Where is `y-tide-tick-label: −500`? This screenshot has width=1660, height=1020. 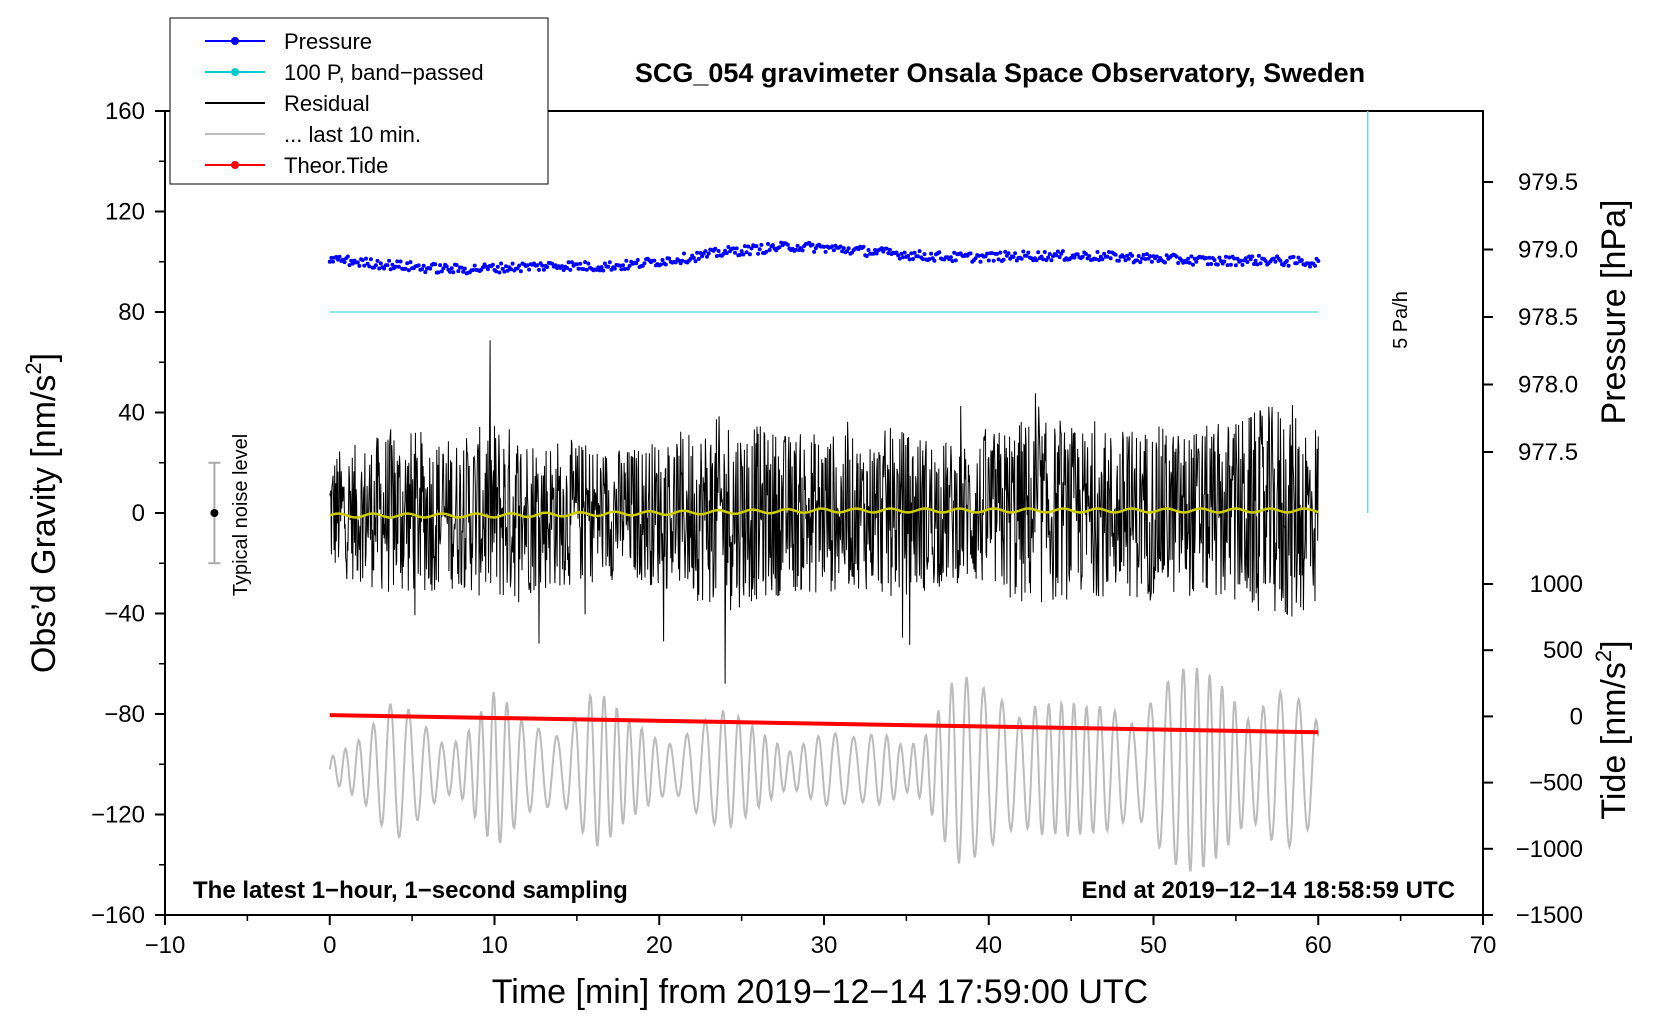
y-tide-tick-label: −500 is located at coordinates (1556, 783).